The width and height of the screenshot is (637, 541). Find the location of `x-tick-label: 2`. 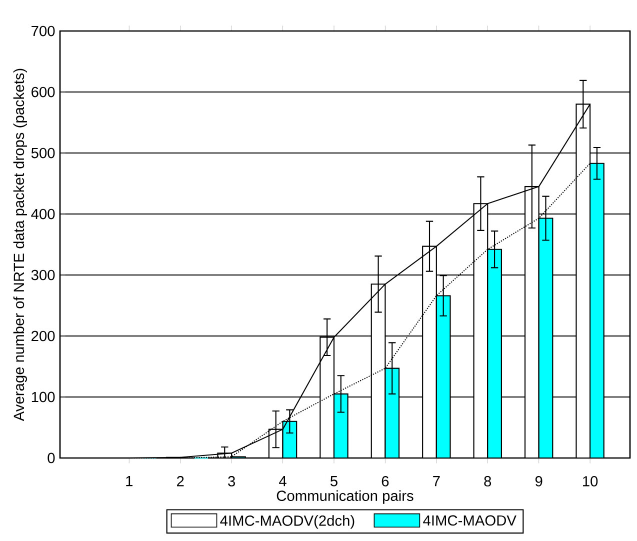

x-tick-label: 2 is located at coordinates (180, 481).